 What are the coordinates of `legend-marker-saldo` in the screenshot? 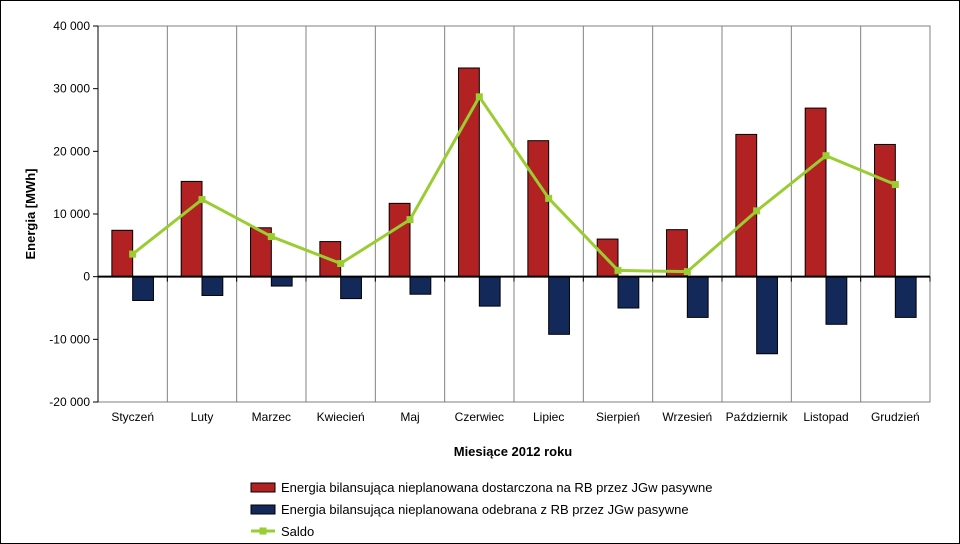 It's located at (263, 531).